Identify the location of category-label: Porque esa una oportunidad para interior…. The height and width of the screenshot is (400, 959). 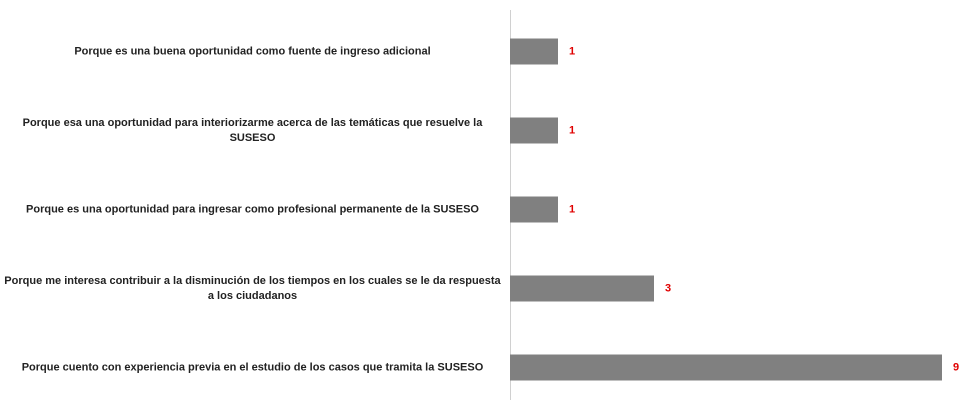
(252, 130).